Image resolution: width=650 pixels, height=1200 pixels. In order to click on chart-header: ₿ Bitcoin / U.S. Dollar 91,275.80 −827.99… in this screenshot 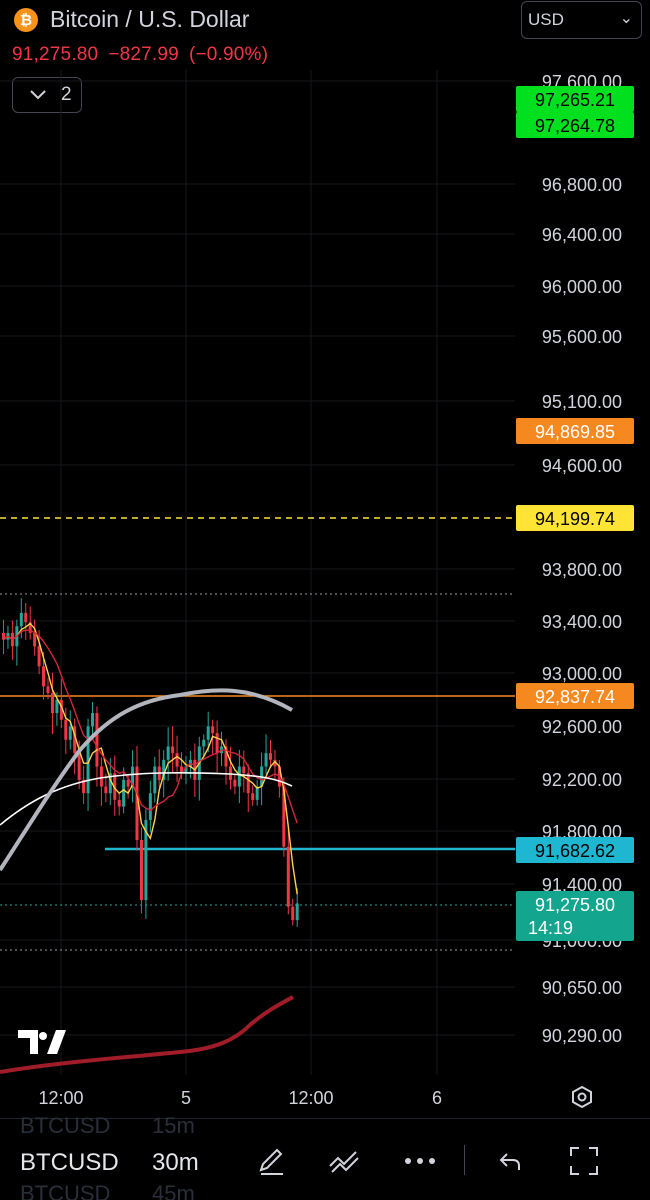, I will do `click(325, 60)`.